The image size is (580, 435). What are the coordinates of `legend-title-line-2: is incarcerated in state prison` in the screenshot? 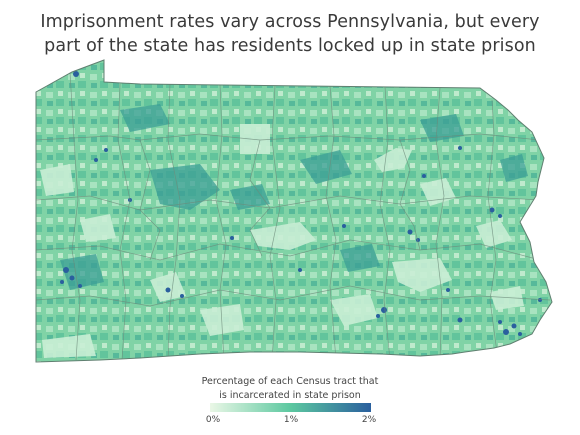 It's located at (290, 395).